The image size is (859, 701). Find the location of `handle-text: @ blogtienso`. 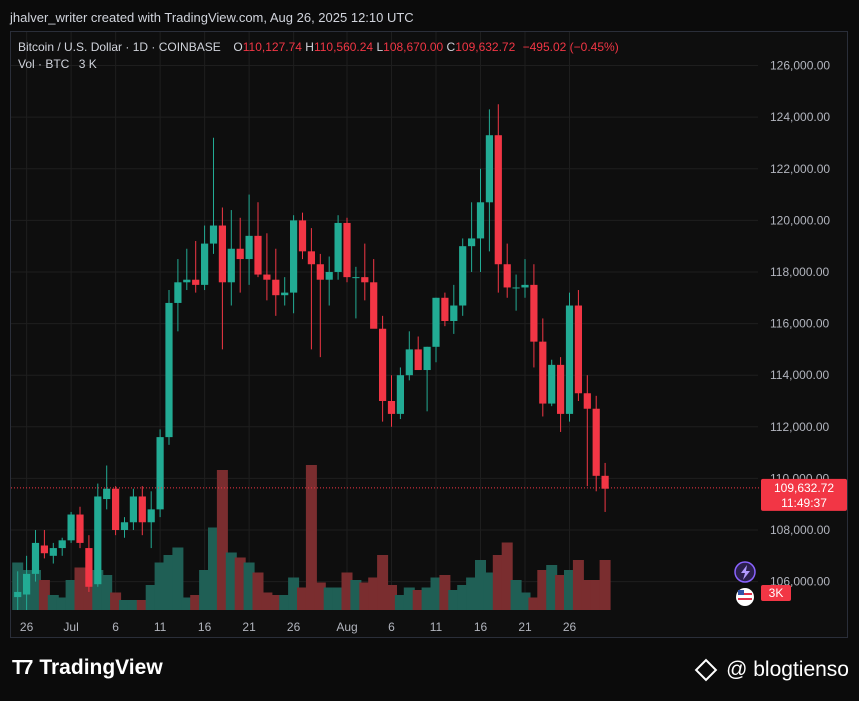

handle-text: @ blogtienso is located at coordinates (787, 669).